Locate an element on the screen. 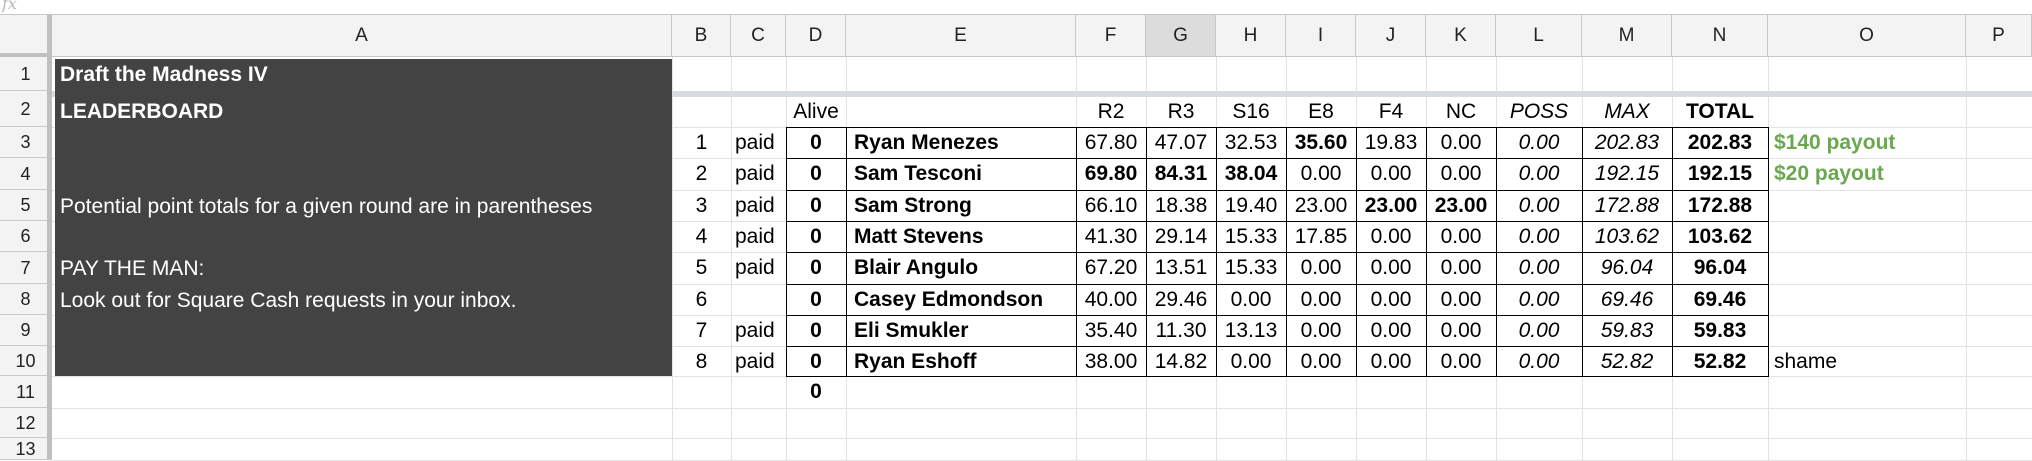  entry-total-cell: 172.88 is located at coordinates (1720, 205).